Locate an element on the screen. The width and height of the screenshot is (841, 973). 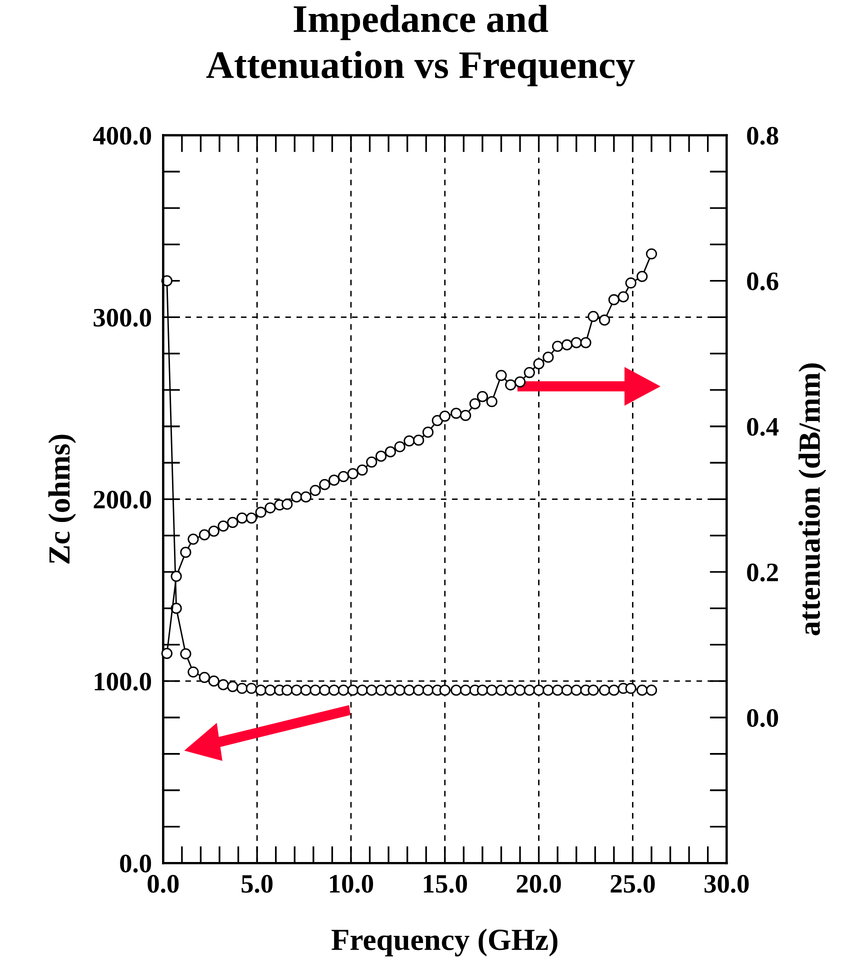
y2-tick-label: 0.4 is located at coordinates (763, 427).